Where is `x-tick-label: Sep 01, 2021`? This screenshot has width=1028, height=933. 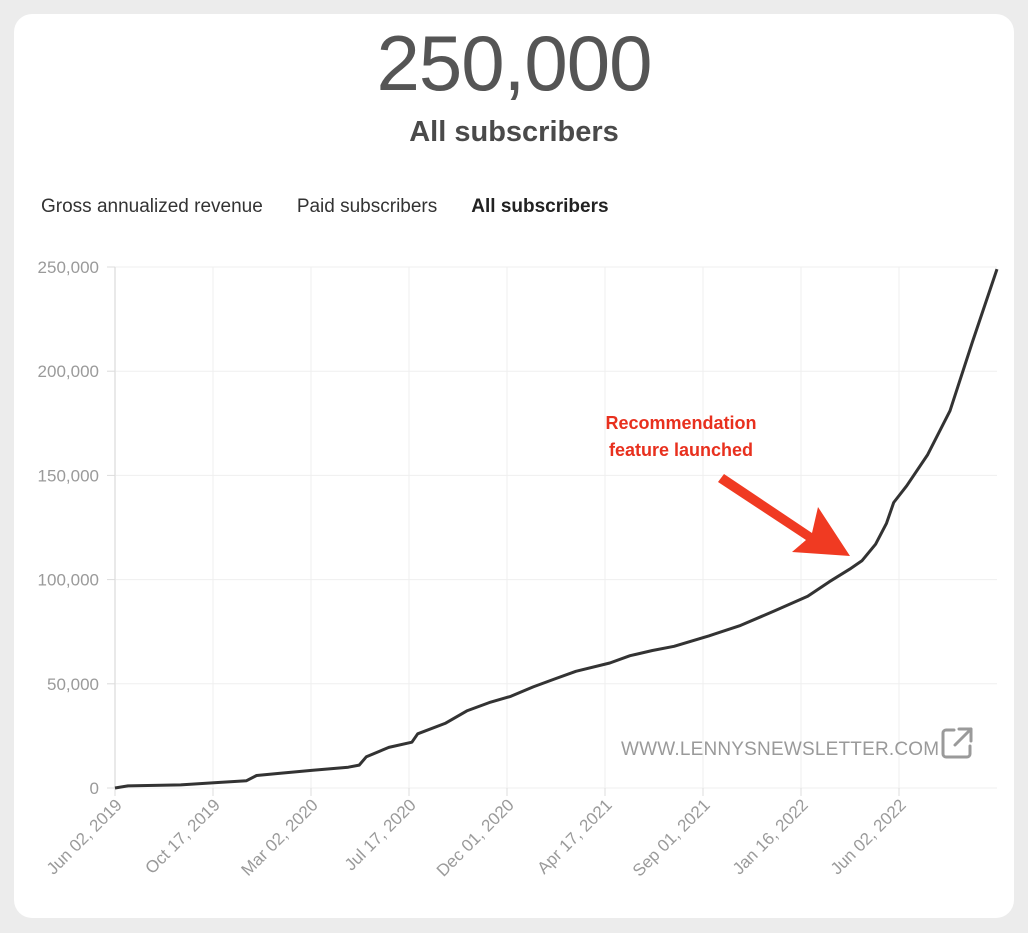 x-tick-label: Sep 01, 2021 is located at coordinates (671, 837).